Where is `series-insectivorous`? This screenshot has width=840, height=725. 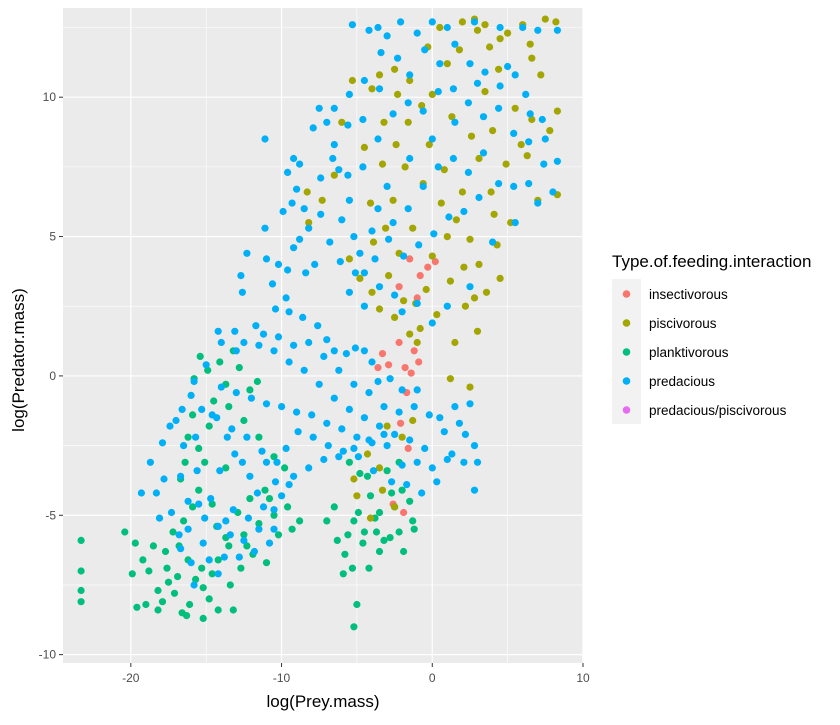
series-insectivorous is located at coordinates (406, 386).